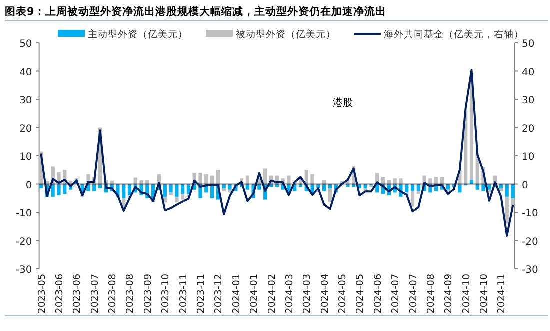 The width and height of the screenshot is (550, 331). I want to click on y-tick-label: 30, so click(26, 101).